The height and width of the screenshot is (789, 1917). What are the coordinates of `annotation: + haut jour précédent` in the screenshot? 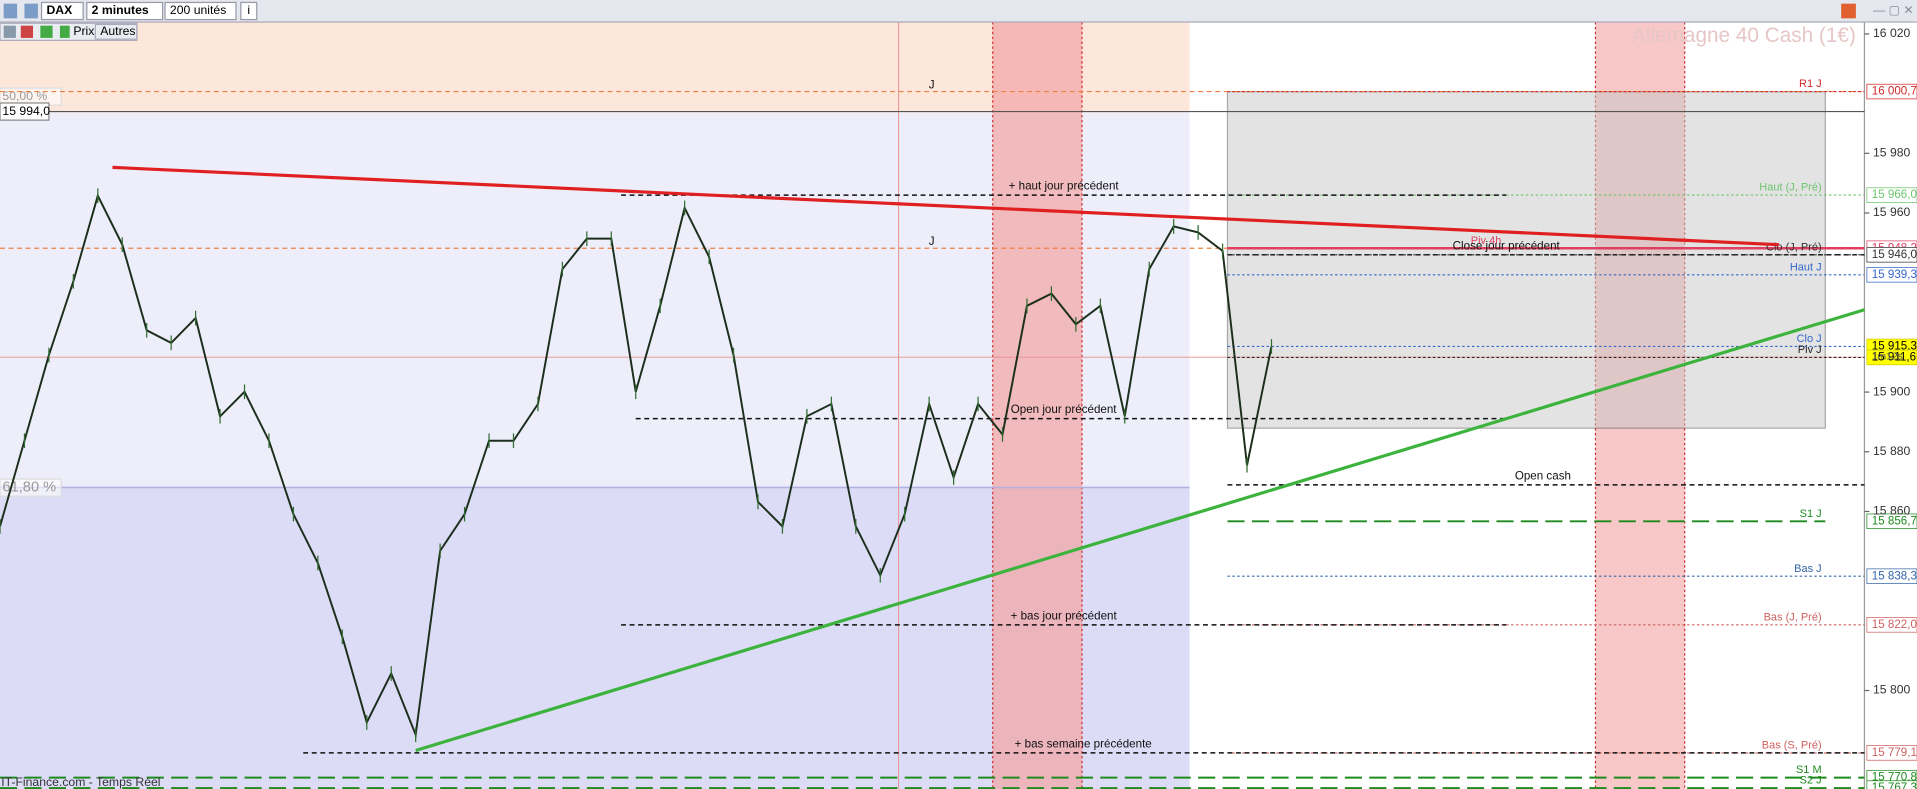 It's located at (1064, 186).